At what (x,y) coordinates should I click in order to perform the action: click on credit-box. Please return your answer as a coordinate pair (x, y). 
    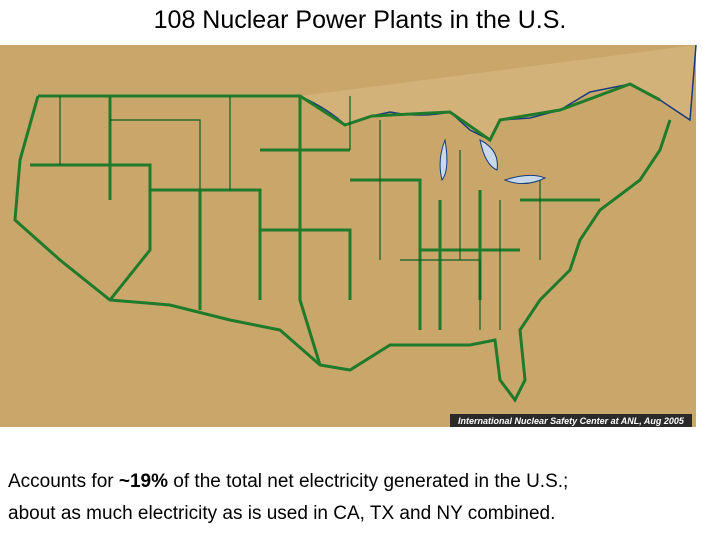
    Looking at the image, I should click on (571, 420).